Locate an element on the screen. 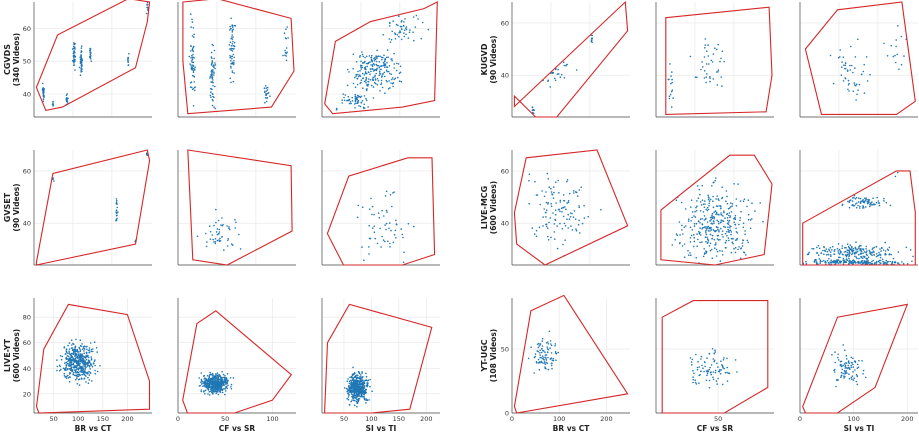  convex-hull is located at coordinates (859, 218).